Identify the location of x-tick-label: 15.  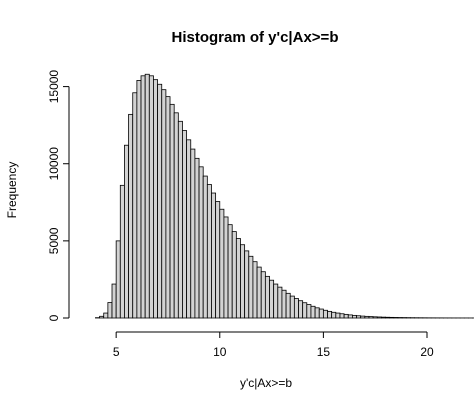
(324, 352).